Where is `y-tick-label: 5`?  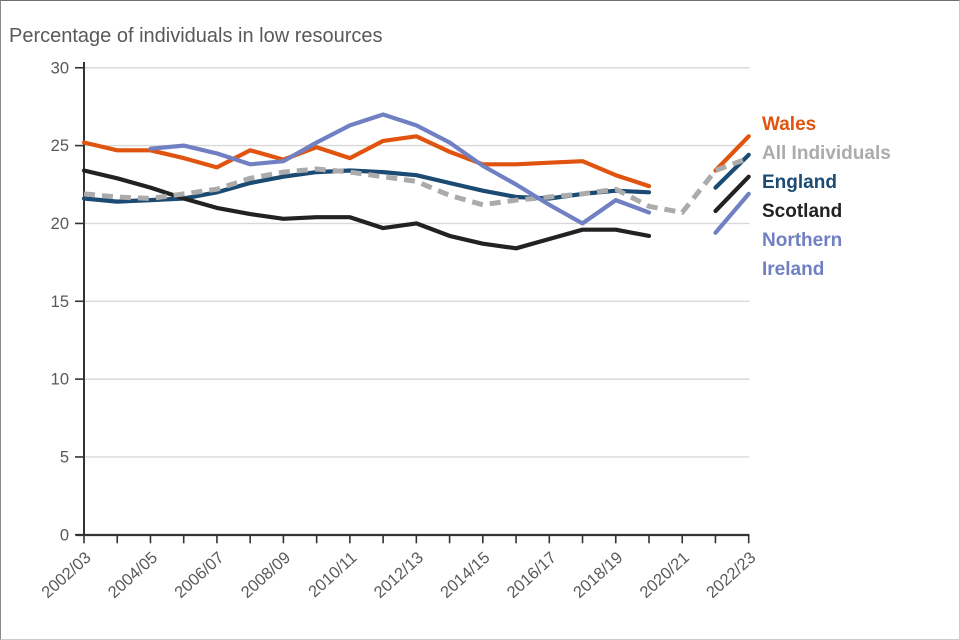
y-tick-label: 5 is located at coordinates (64, 457).